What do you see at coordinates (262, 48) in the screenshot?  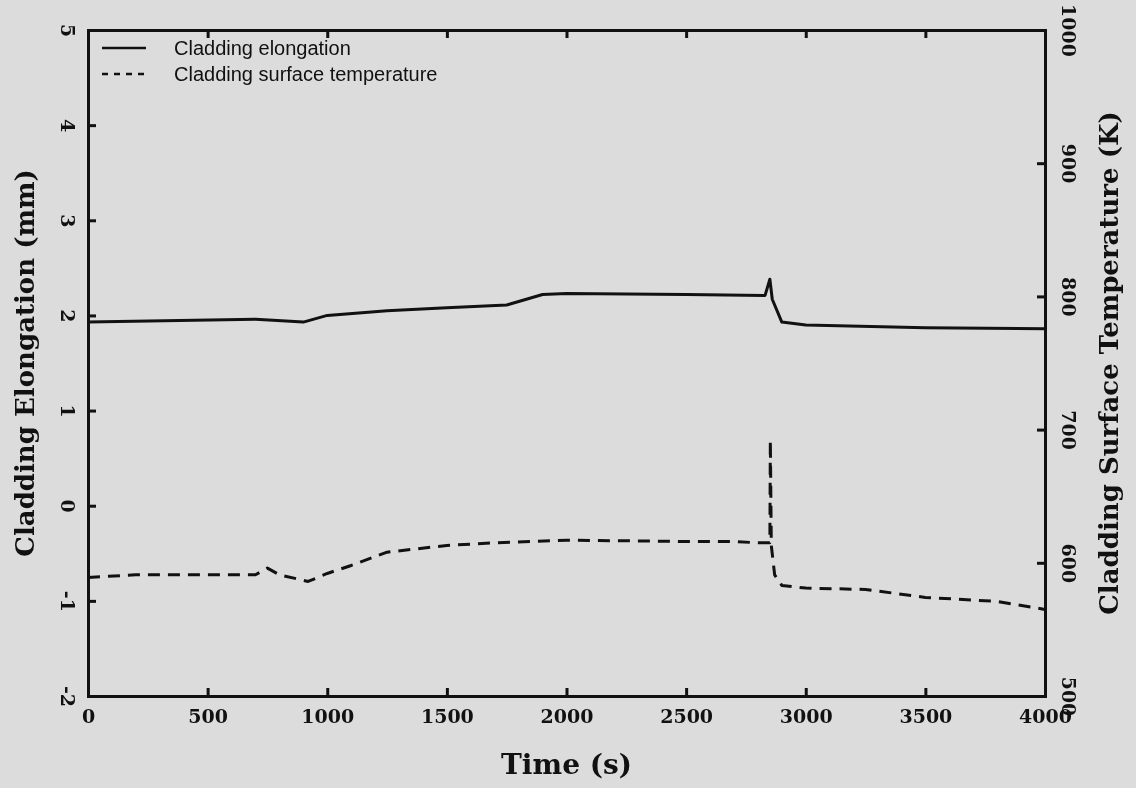 I see `legend-label: Cladding elongation` at bounding box center [262, 48].